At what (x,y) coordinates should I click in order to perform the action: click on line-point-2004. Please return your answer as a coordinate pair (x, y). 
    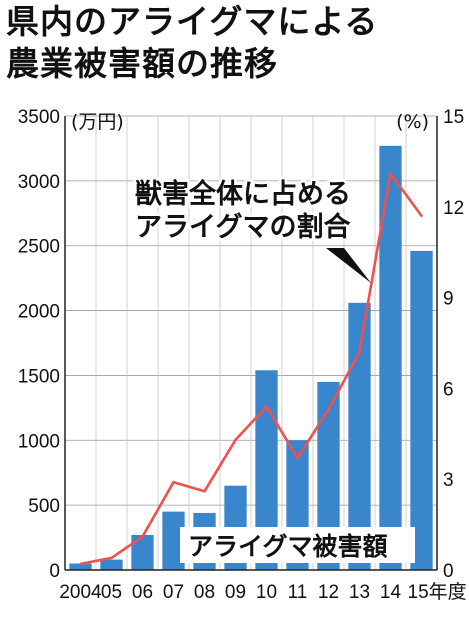
    Looking at the image, I should click on (80, 564).